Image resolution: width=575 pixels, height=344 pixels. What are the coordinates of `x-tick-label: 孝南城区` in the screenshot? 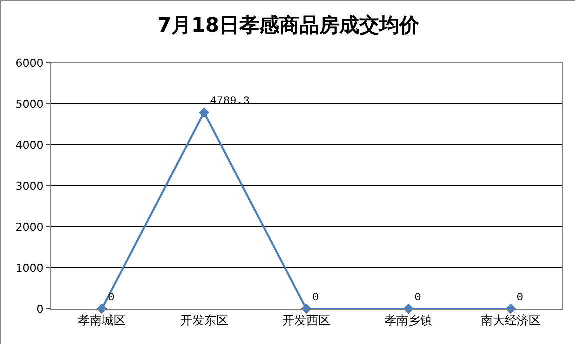 It's located at (102, 320).